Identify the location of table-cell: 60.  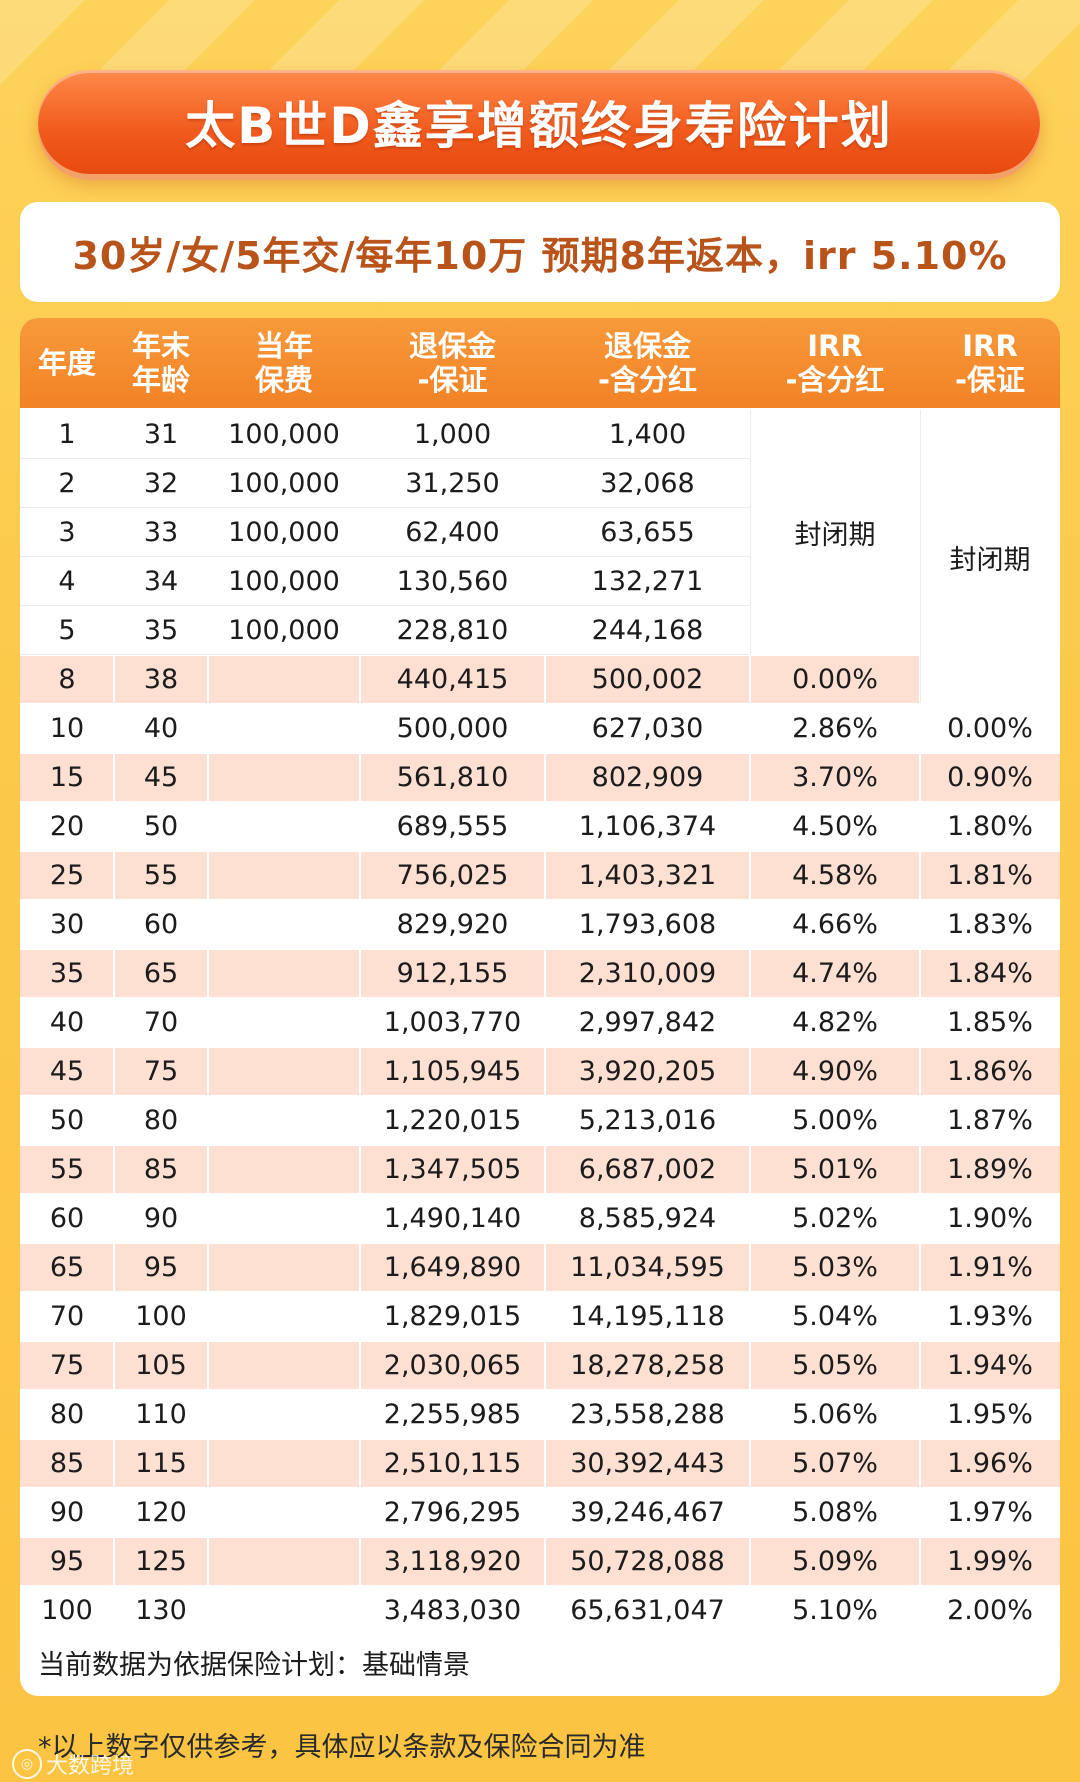
(161, 924).